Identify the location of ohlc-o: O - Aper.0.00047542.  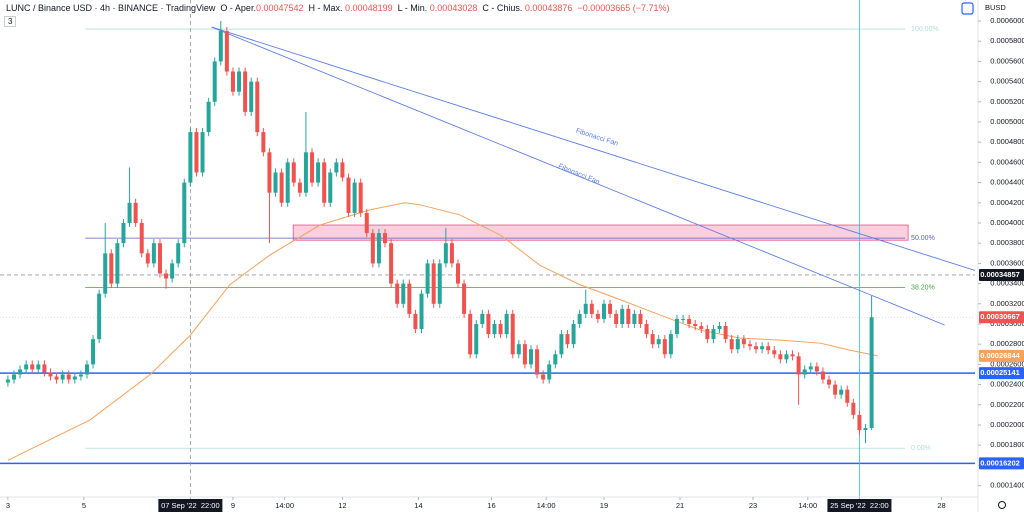
(261, 8).